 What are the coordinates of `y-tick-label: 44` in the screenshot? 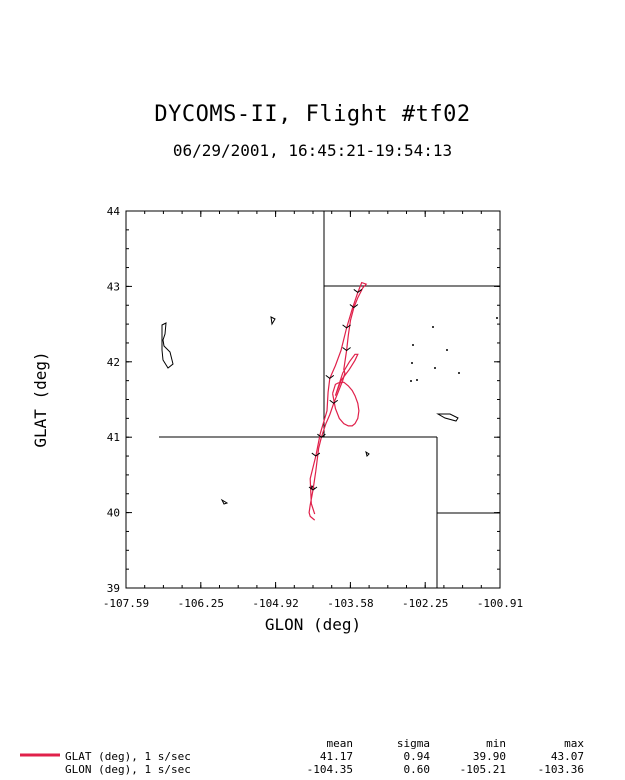 It's located at (114, 211).